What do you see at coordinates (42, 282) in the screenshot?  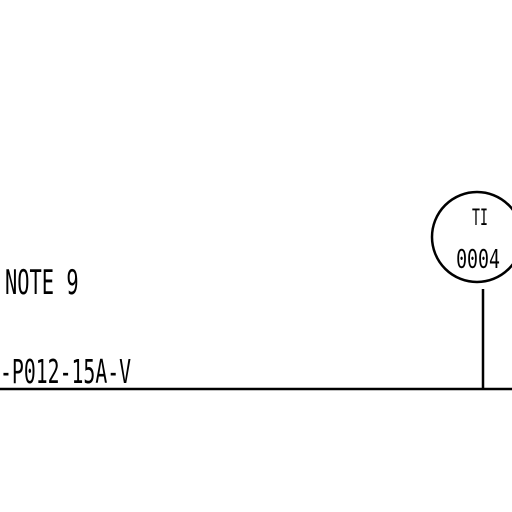 I see `note-label: NOTE 9` at bounding box center [42, 282].